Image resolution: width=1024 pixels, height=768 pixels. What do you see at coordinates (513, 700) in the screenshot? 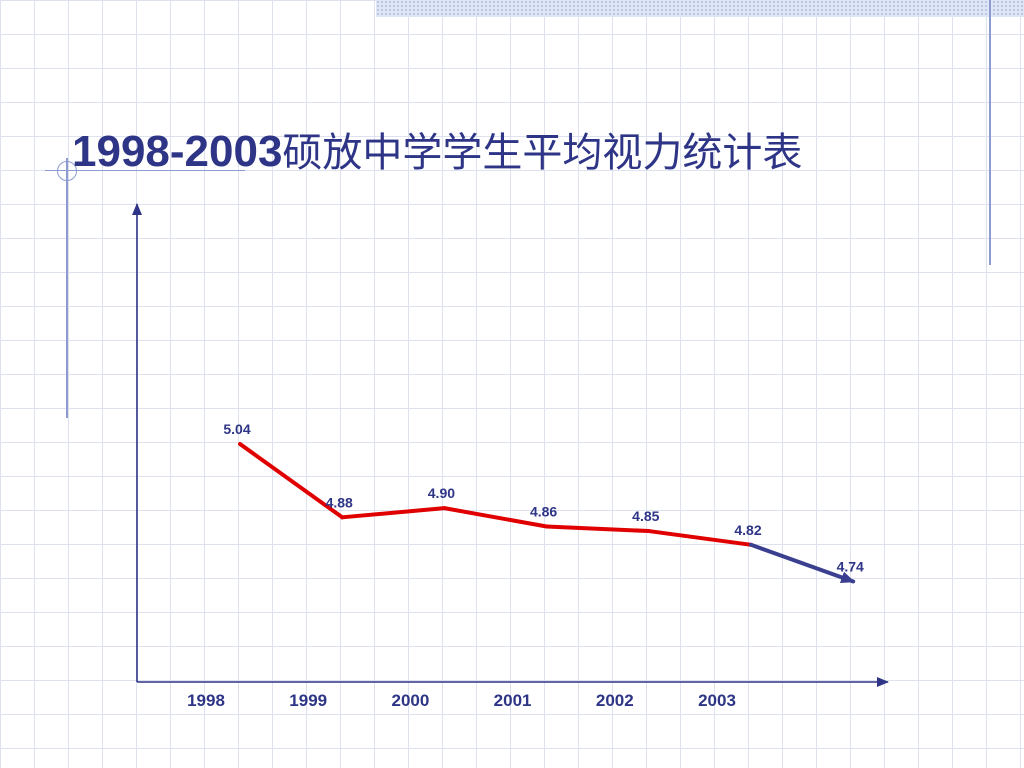
I see `x-tick-label: 2001` at bounding box center [513, 700].